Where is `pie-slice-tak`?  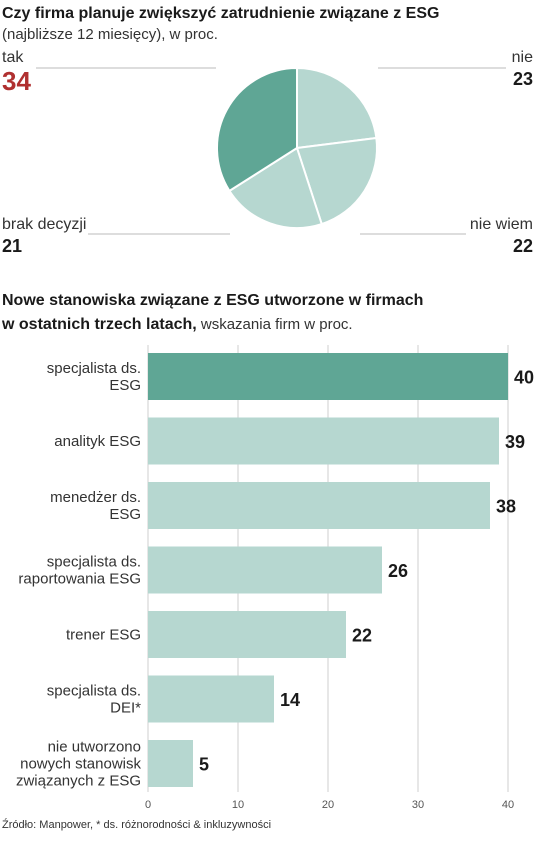
pie-slice-tak is located at coordinates (256, 129).